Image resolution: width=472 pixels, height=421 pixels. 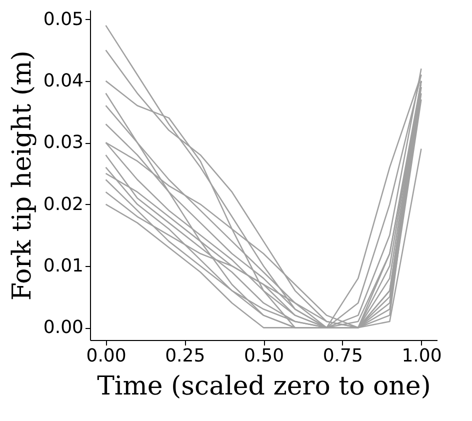 What do you see at coordinates (185, 356) in the screenshot?
I see `x-tick-label: 0.25` at bounding box center [185, 356].